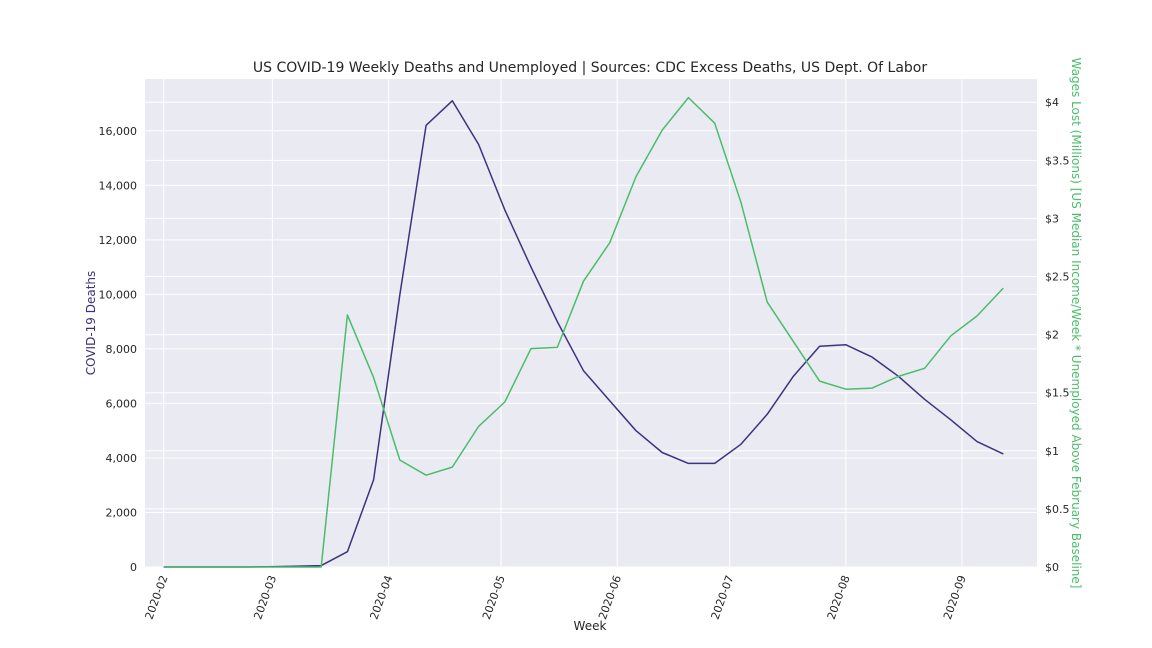 The image size is (1152, 648). Describe the element at coordinates (723, 598) in the screenshot. I see `x-tick-label: 2020-07` at that location.